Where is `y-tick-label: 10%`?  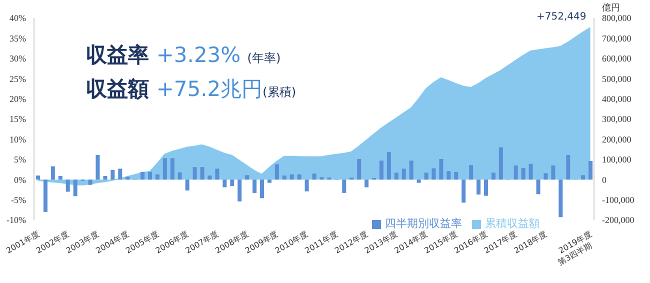
y-tick-label: 10% is located at coordinates (18, 139).